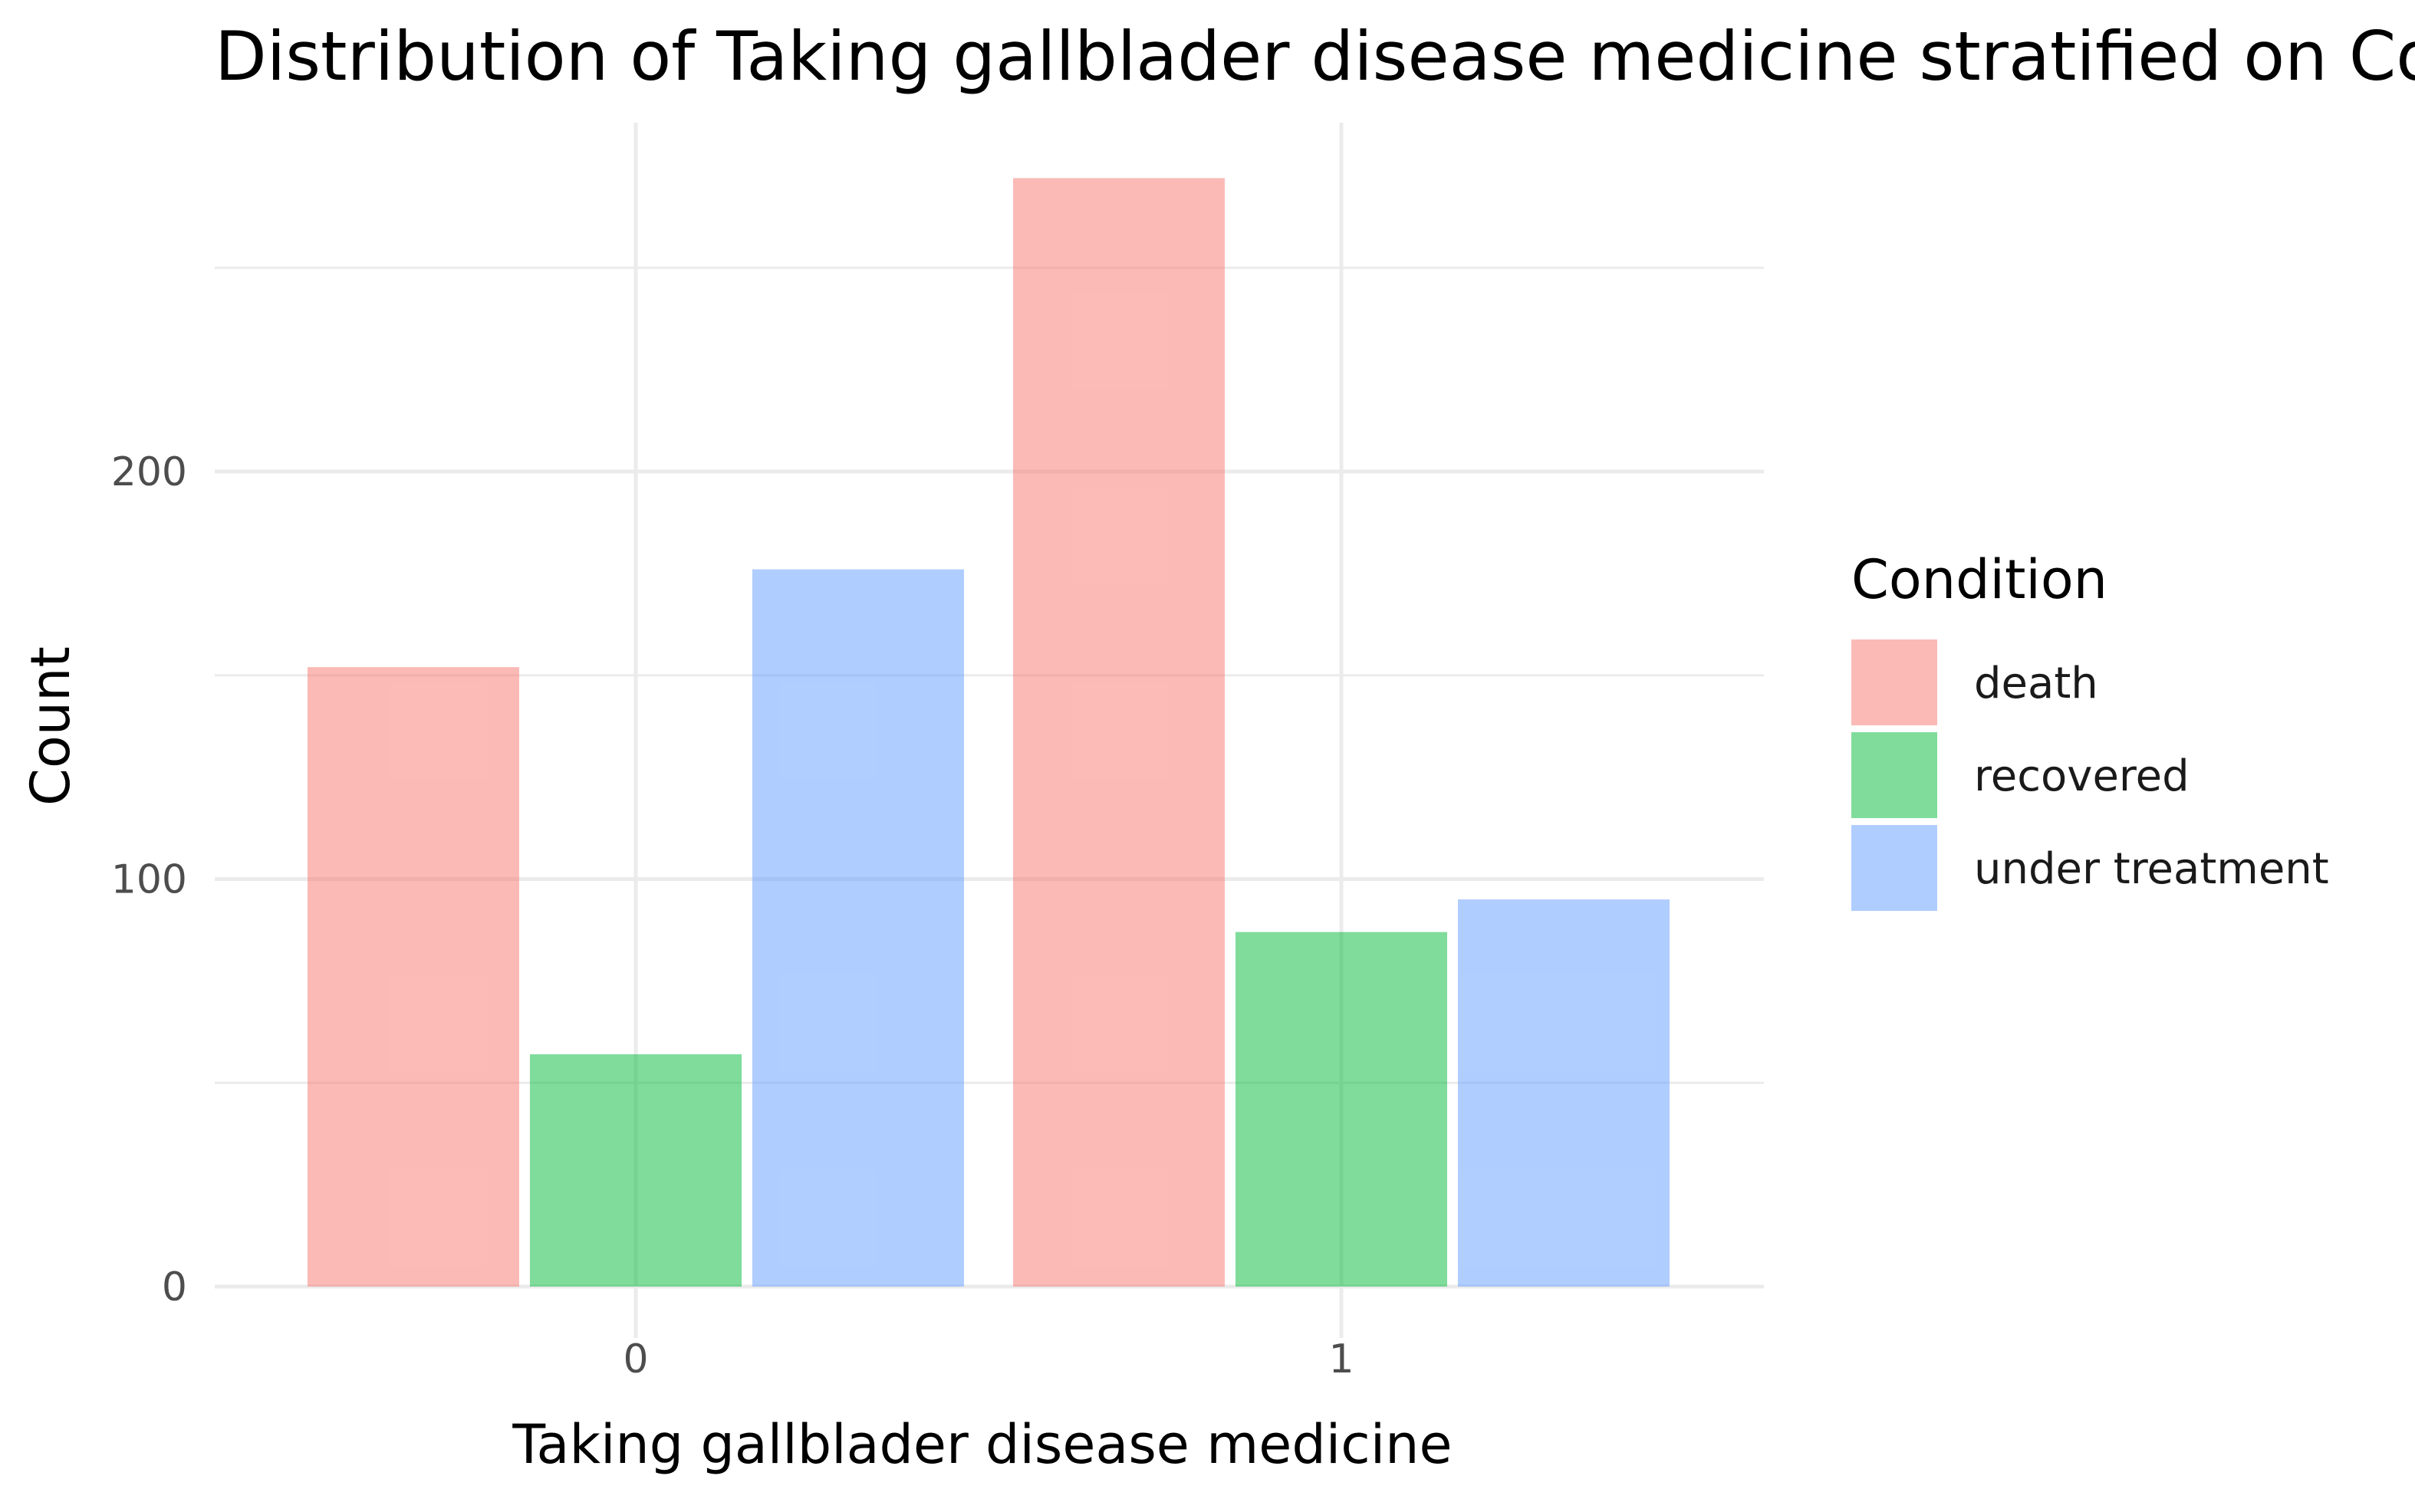 The image size is (2415, 1512). I want to click on y-tick-label: 200, so click(149, 472).